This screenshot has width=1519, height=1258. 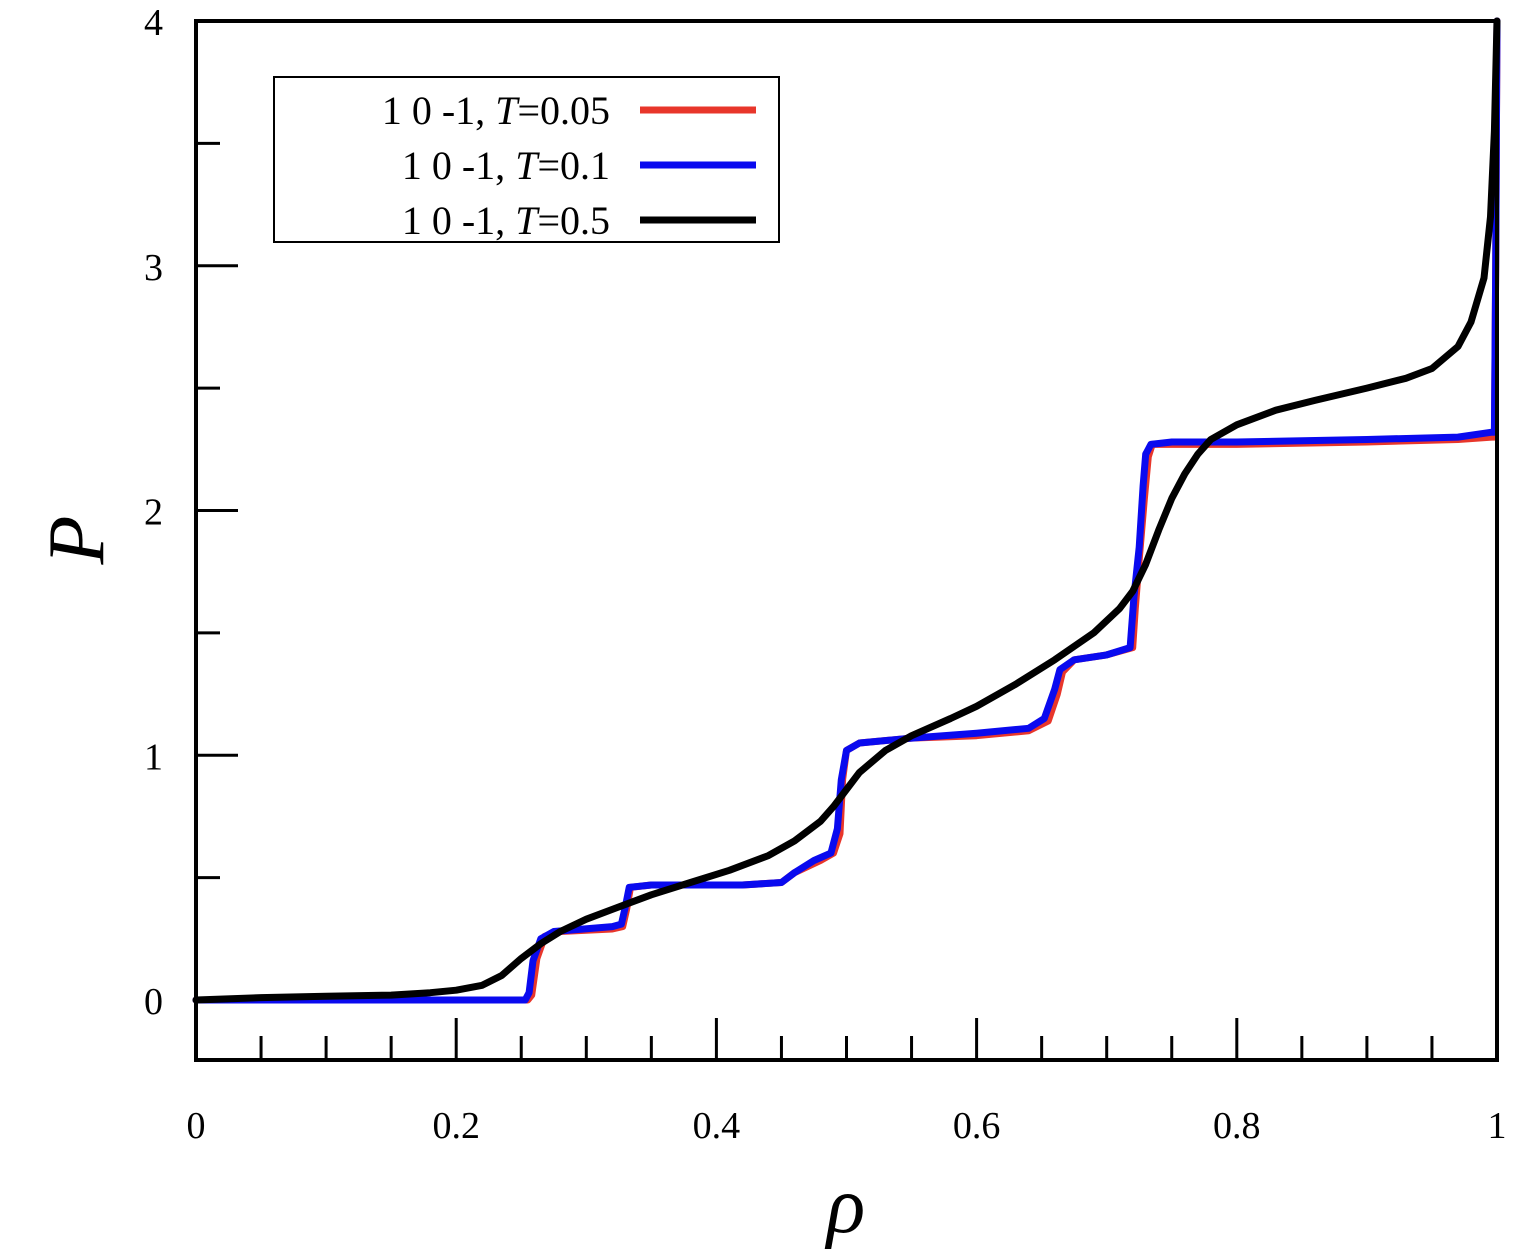 What do you see at coordinates (506, 165) in the screenshot?
I see `legend-label-2: 1 0 -1, T=0.1` at bounding box center [506, 165].